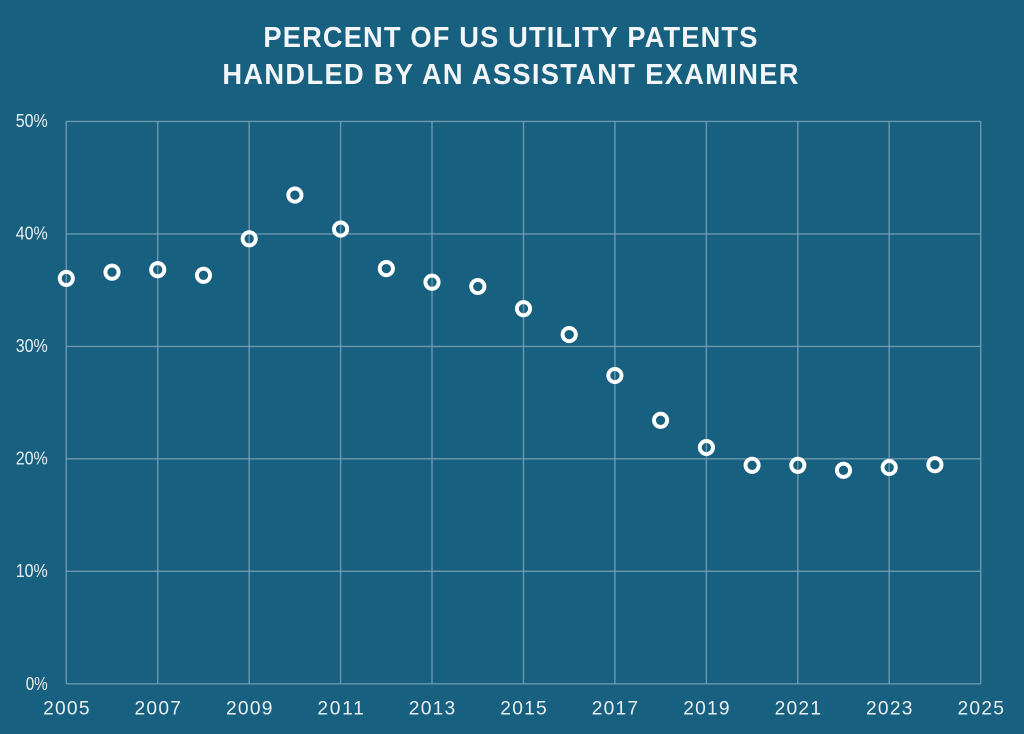  Describe the element at coordinates (32, 120) in the screenshot. I see `svg-text: 50%` at that location.